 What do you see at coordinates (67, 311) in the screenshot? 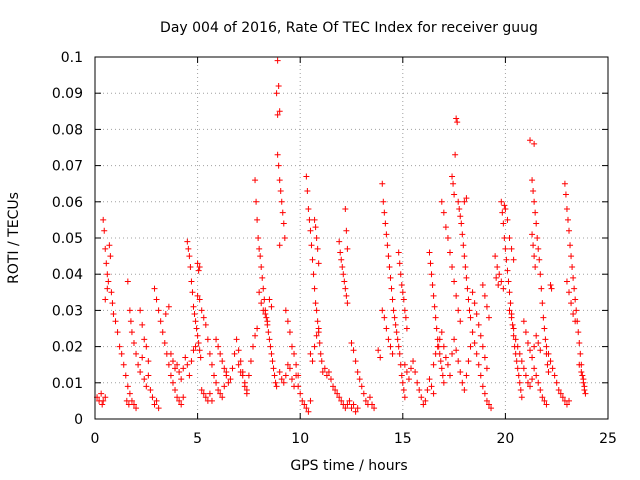
I see `y-tick-label: 0.03` at bounding box center [67, 311].